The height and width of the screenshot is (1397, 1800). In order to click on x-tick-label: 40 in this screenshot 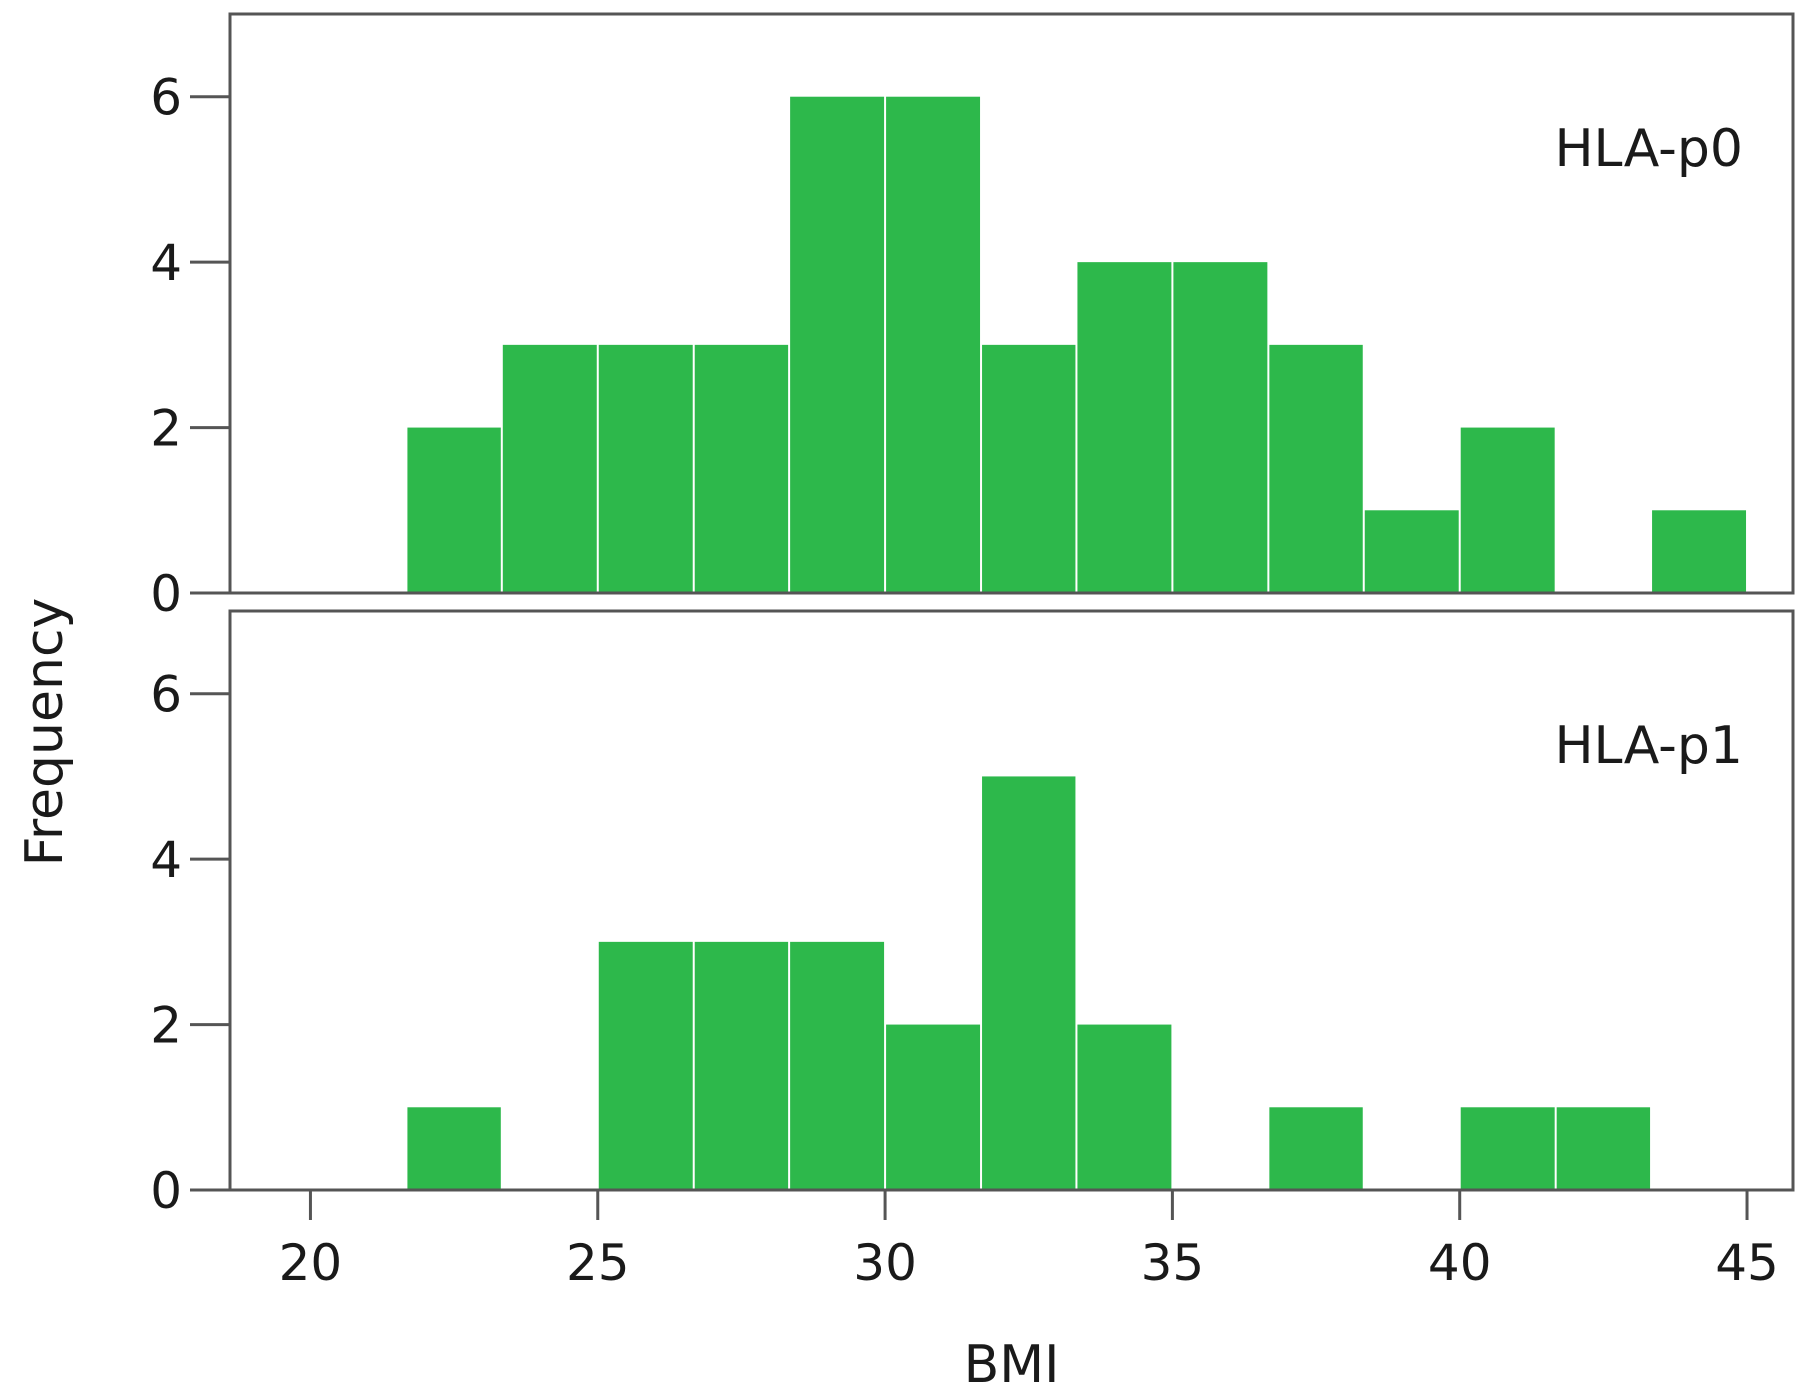, I will do `click(1460, 1263)`.